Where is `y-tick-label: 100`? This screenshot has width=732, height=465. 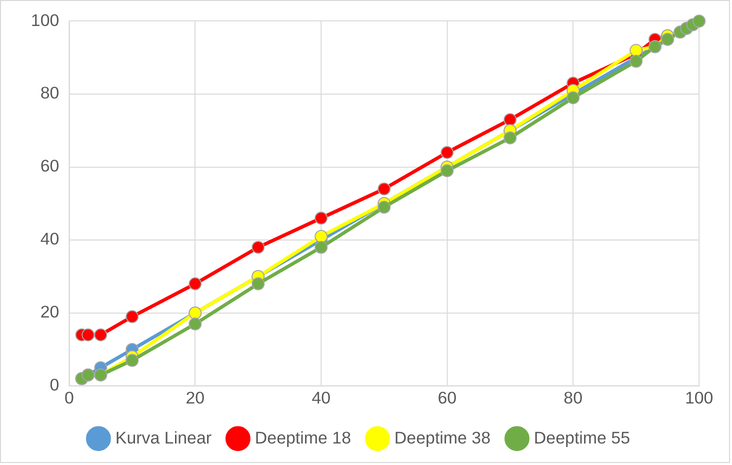 y-tick-label: 100 is located at coordinates (45, 20).